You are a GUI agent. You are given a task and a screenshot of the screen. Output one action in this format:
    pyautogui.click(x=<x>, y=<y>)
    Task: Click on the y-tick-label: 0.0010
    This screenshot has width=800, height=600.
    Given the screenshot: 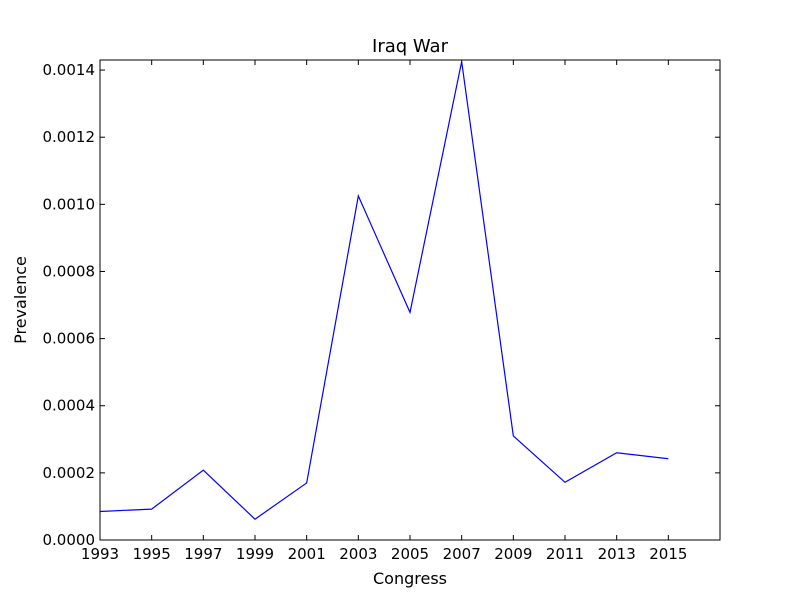 What is the action you would take?
    pyautogui.click(x=69, y=204)
    